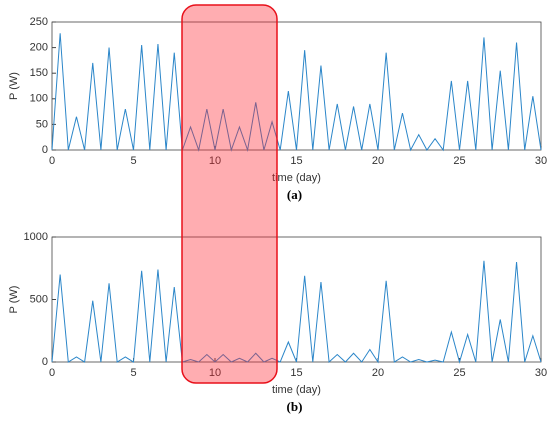  What do you see at coordinates (39, 73) in the screenshot?
I see `y-tick-label: 150` at bounding box center [39, 73].